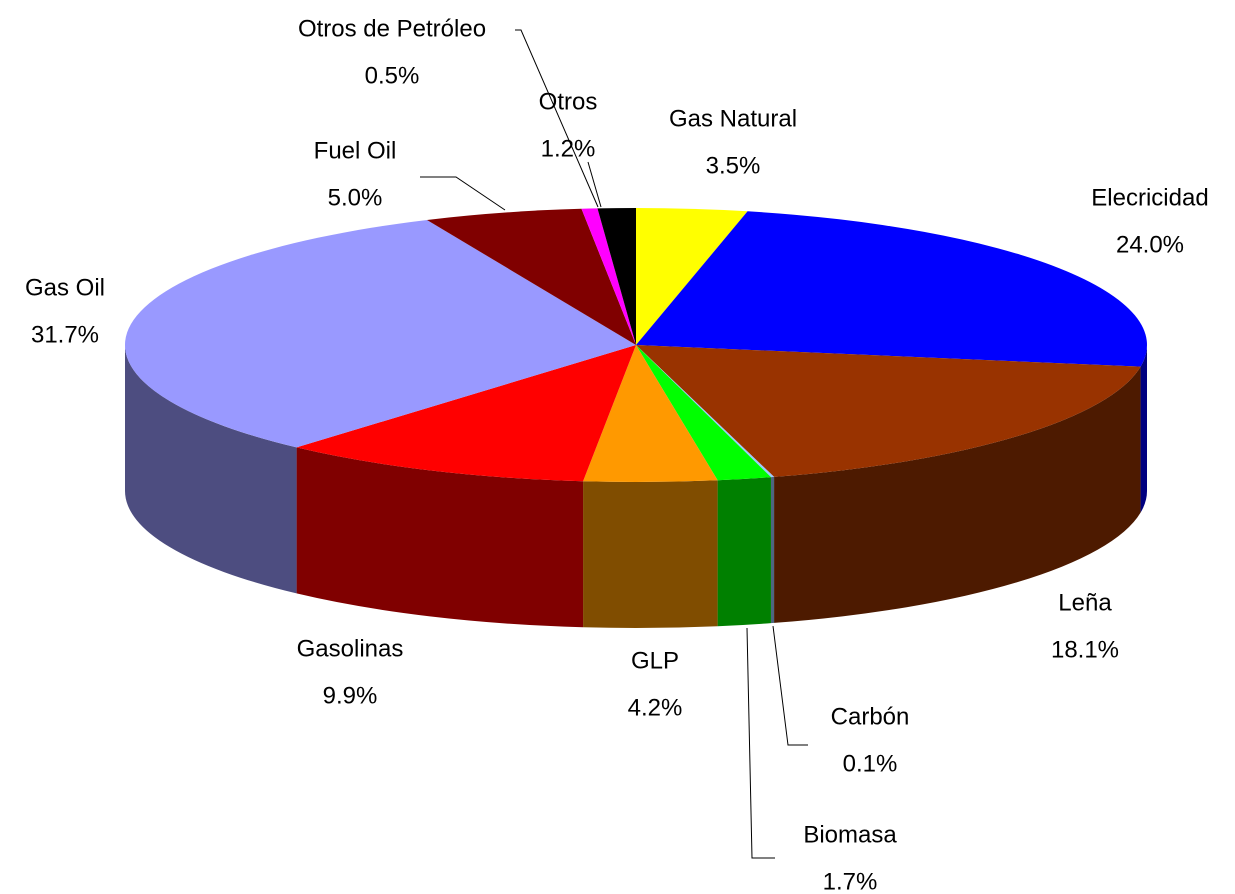 Image resolution: width=1235 pixels, height=894 pixels. What do you see at coordinates (850, 881) in the screenshot?
I see `data-label-value: 1.7%` at bounding box center [850, 881].